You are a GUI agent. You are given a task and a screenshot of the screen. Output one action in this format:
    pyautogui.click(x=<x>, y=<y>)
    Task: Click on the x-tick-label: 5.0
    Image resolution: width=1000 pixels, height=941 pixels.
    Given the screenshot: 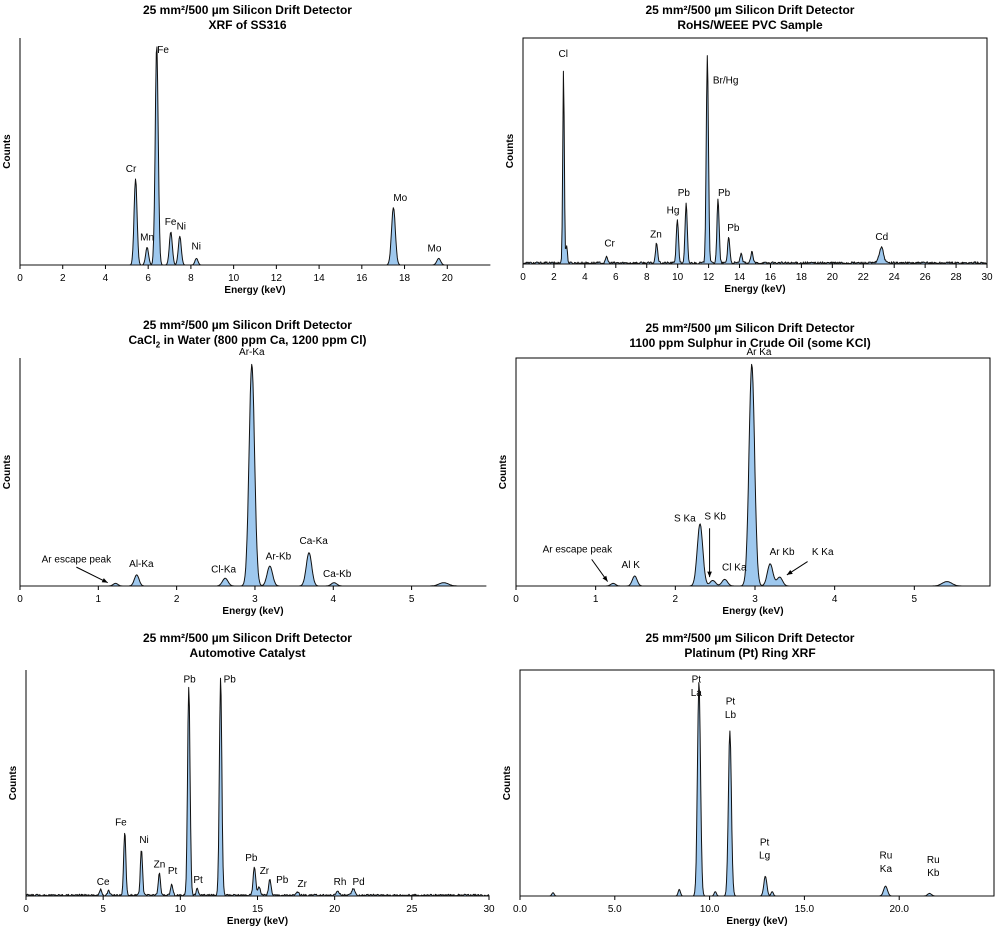 What is the action you would take?
    pyautogui.click(x=615, y=909)
    